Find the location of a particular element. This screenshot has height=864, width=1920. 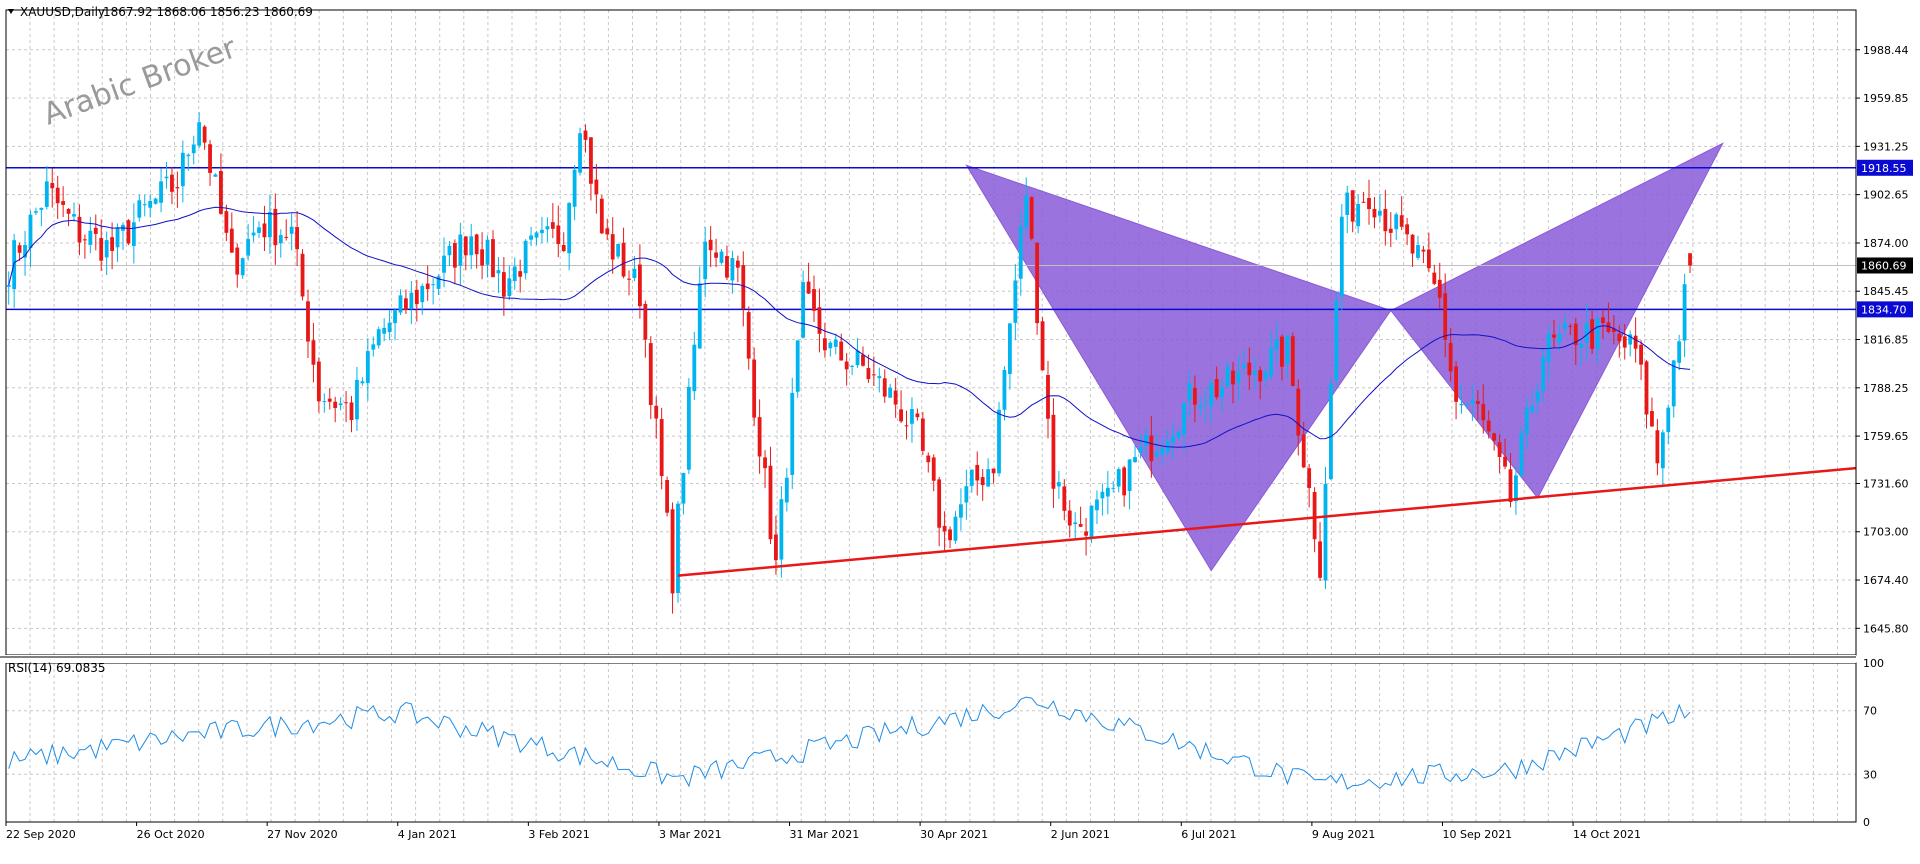

pattern-triangle-xab is located at coordinates (1178, 368).